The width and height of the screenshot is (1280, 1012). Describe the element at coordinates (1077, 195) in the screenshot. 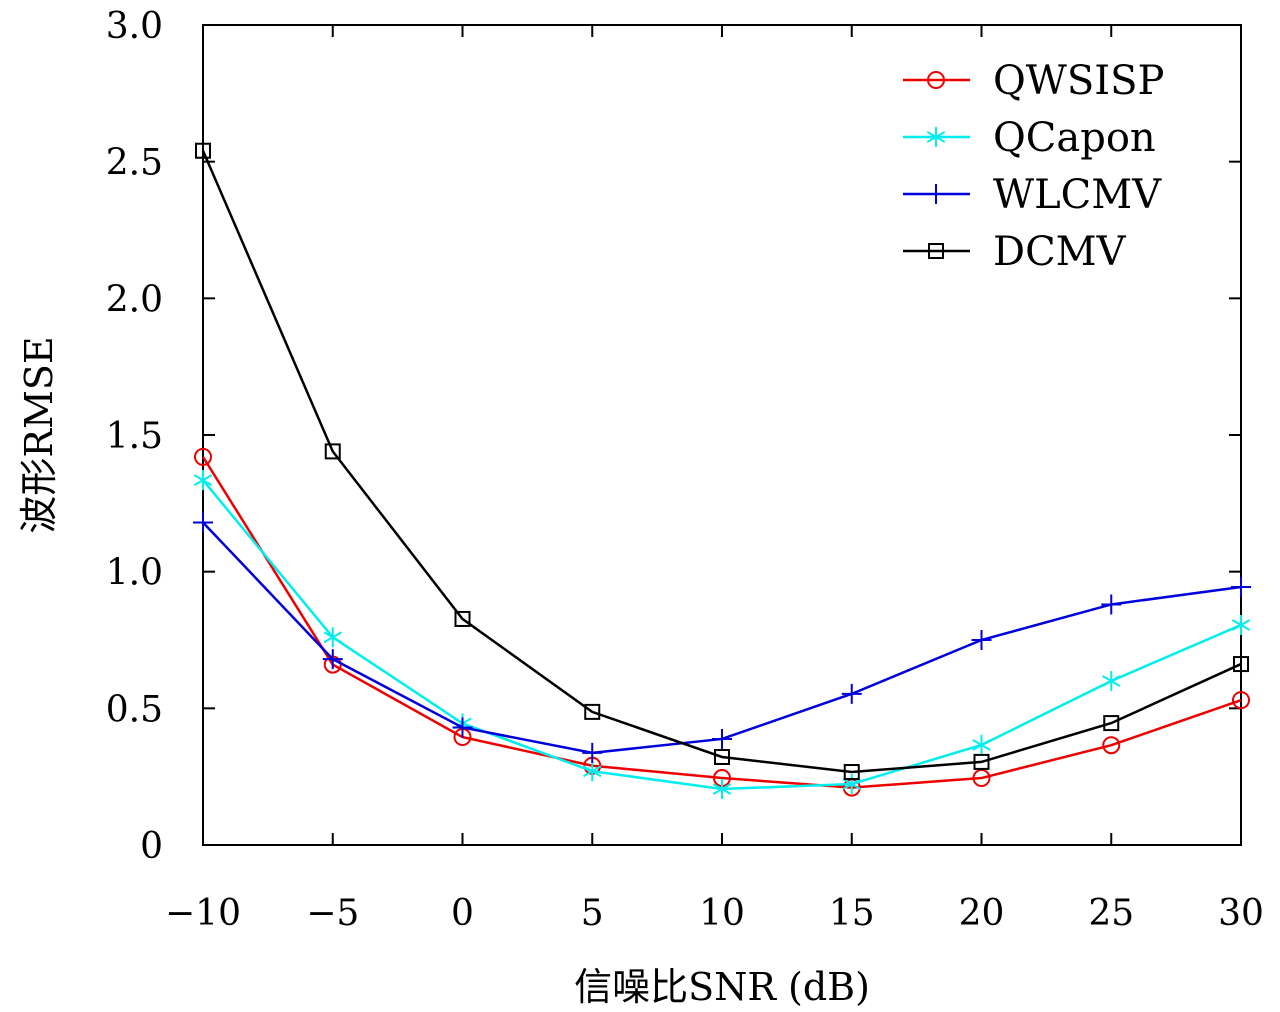

I see `legend-label: WLCMV` at that location.